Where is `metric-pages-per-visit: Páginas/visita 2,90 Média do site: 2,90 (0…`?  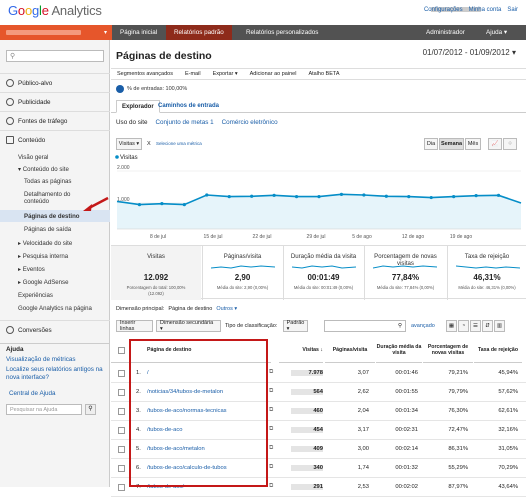
metric-pages-per-visit: Páginas/visita 2,90 Média do site: 2,90 (0… is located at coordinates (242, 273).